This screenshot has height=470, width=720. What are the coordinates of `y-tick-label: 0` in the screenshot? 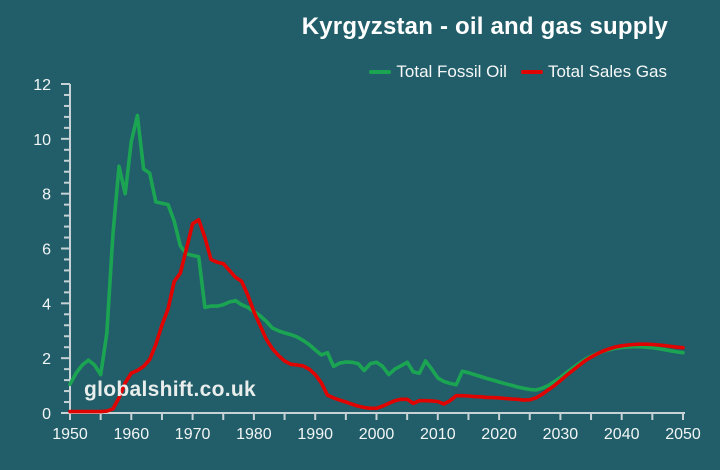 It's located at (46, 414).